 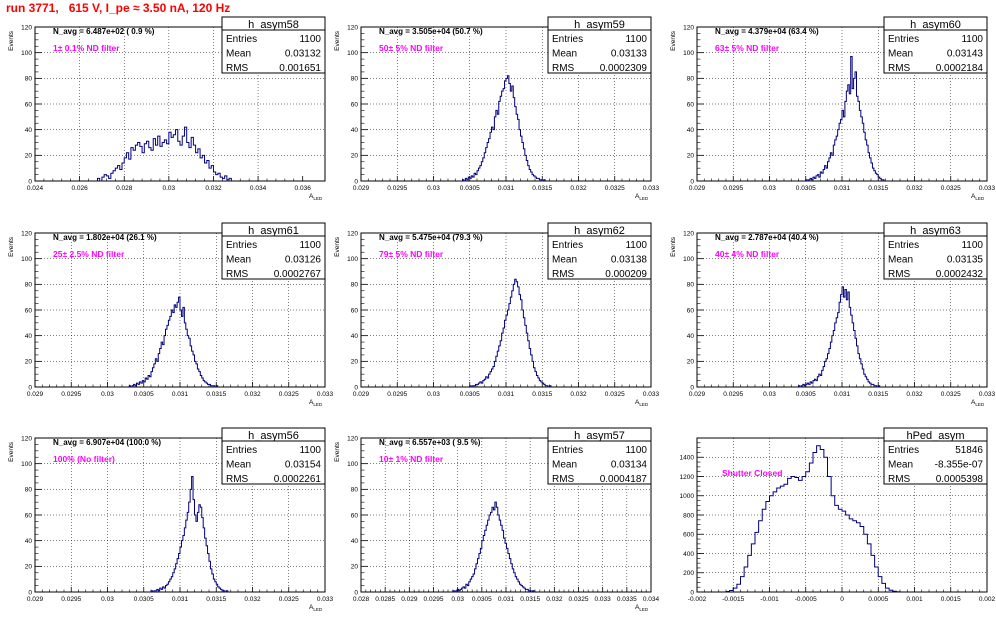 I want to click on x-tick-label: 0.028, so click(x=124, y=188).